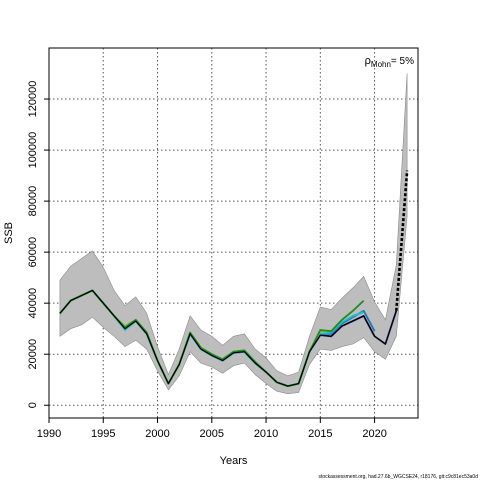 The height and width of the screenshot is (480, 480). What do you see at coordinates (103, 434) in the screenshot?
I see `x-tick-label: 1995` at bounding box center [103, 434].